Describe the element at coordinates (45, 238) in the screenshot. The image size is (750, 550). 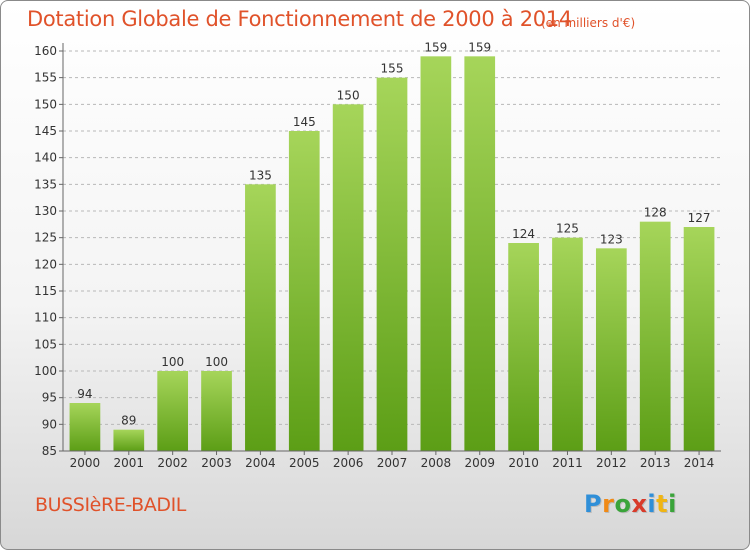
I see `y-tick-label: 125` at that location.